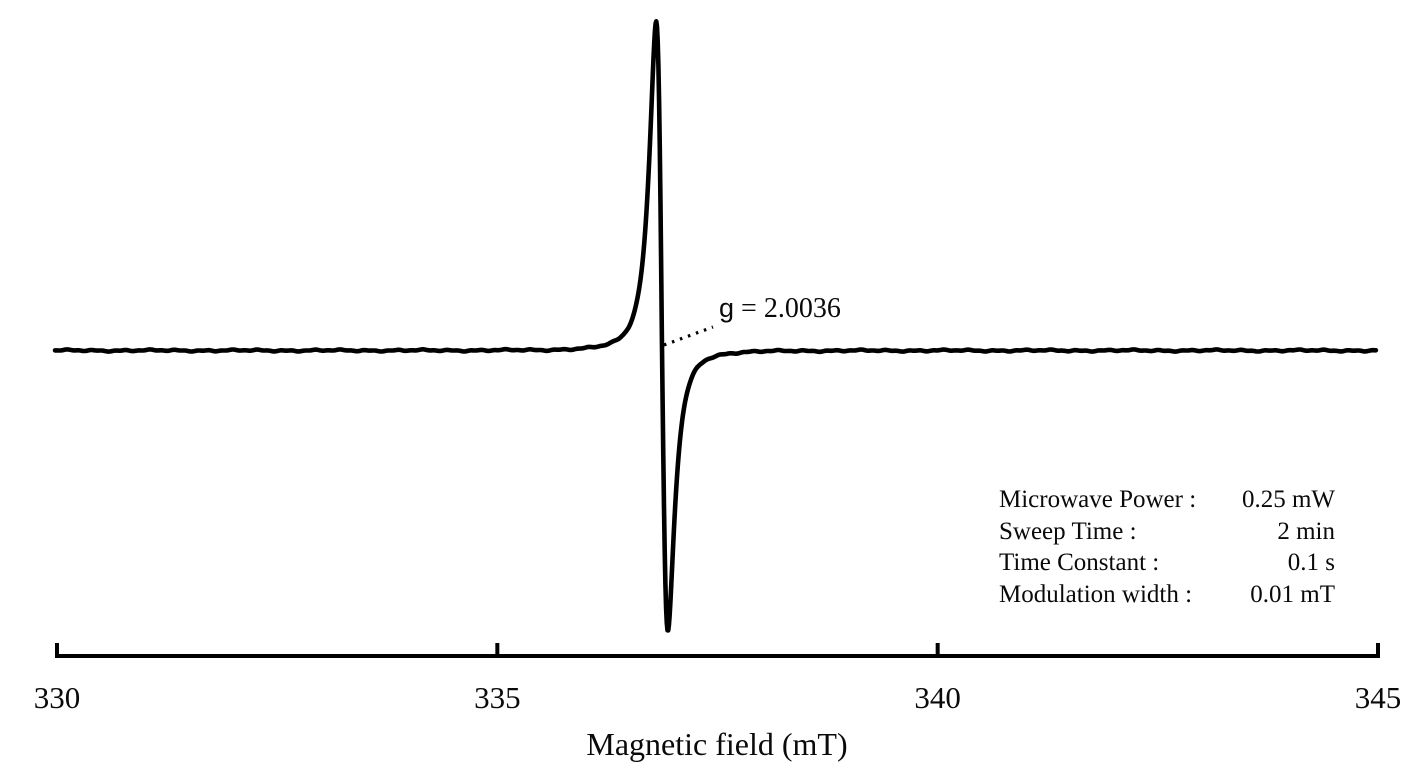 The image size is (1427, 772). What do you see at coordinates (717, 648) in the screenshot?
I see `x-axis-ticks` at bounding box center [717, 648].